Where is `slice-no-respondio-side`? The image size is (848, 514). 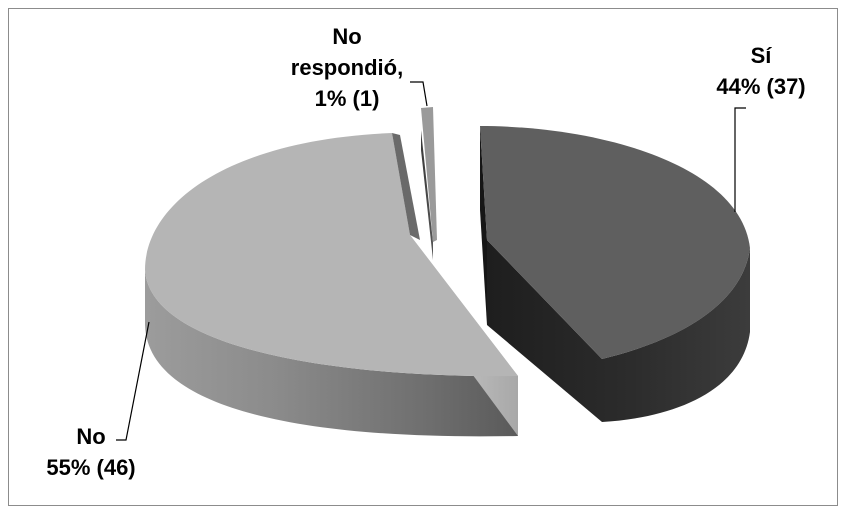 slice-no-respondio-side is located at coordinates (427, 195).